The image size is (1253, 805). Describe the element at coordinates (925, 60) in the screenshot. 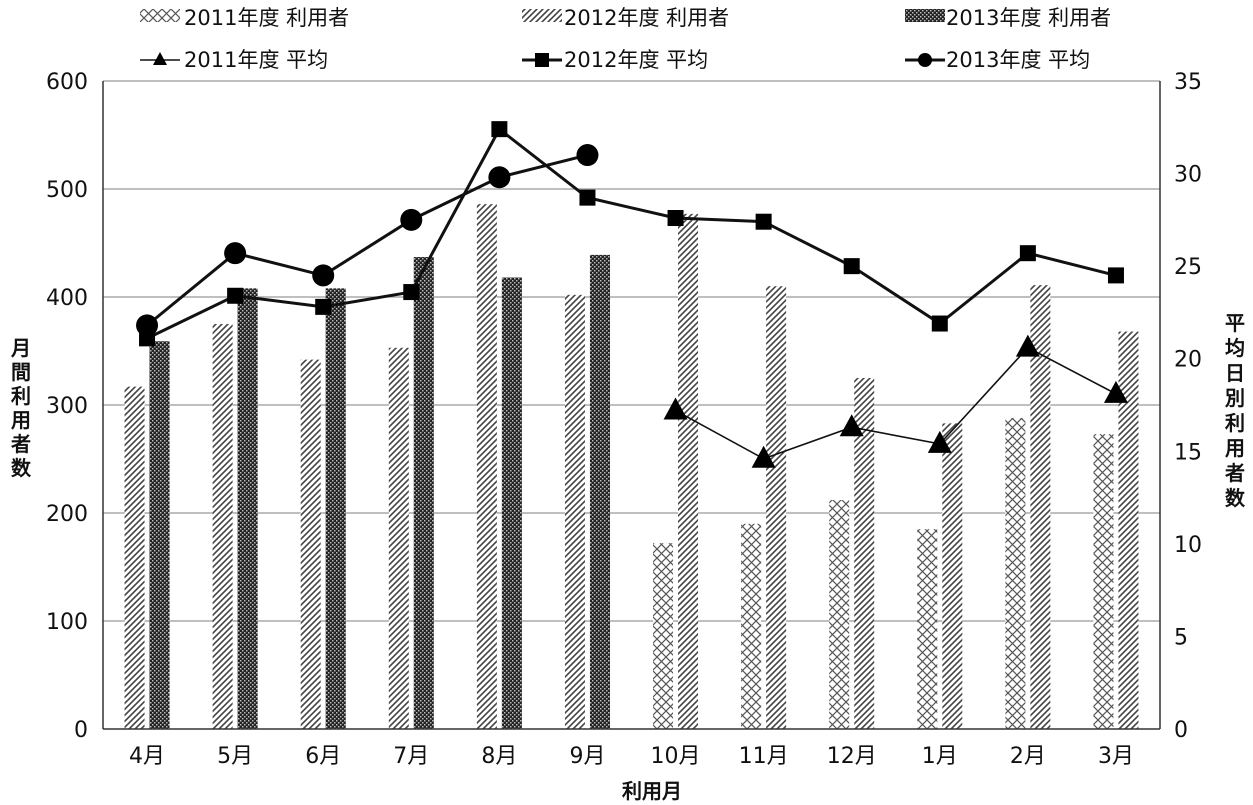

I see `legend-marker-circle` at that location.